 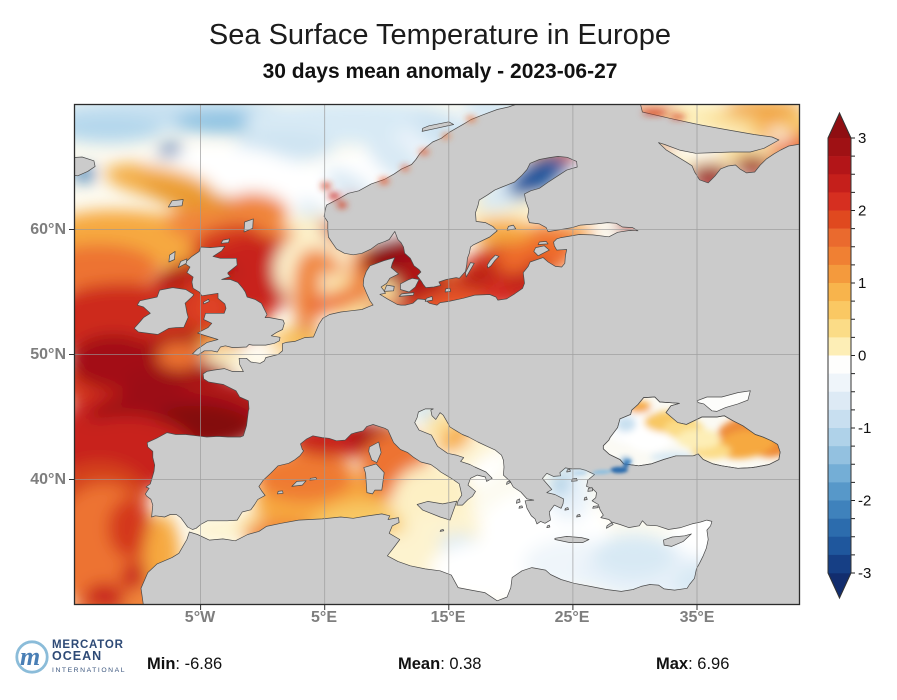 What do you see at coordinates (30, 656) in the screenshot?
I see `svg-text: m` at bounding box center [30, 656].